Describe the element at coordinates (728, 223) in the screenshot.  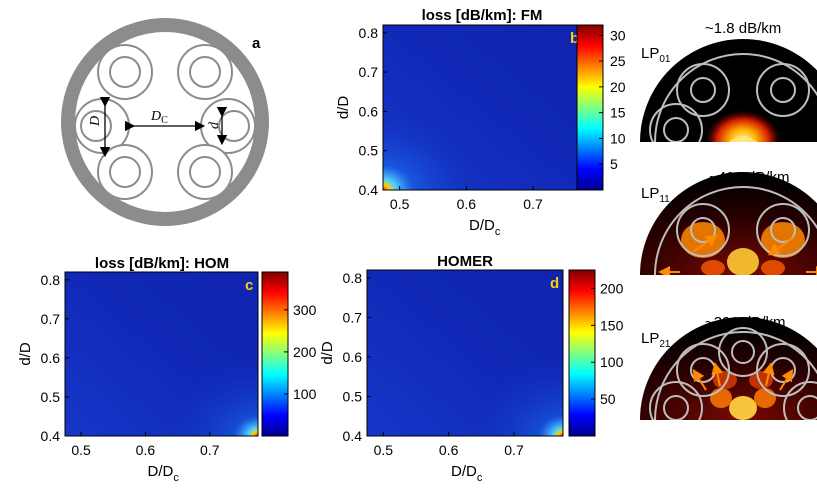
I see `mode-profile-lp11` at that location.